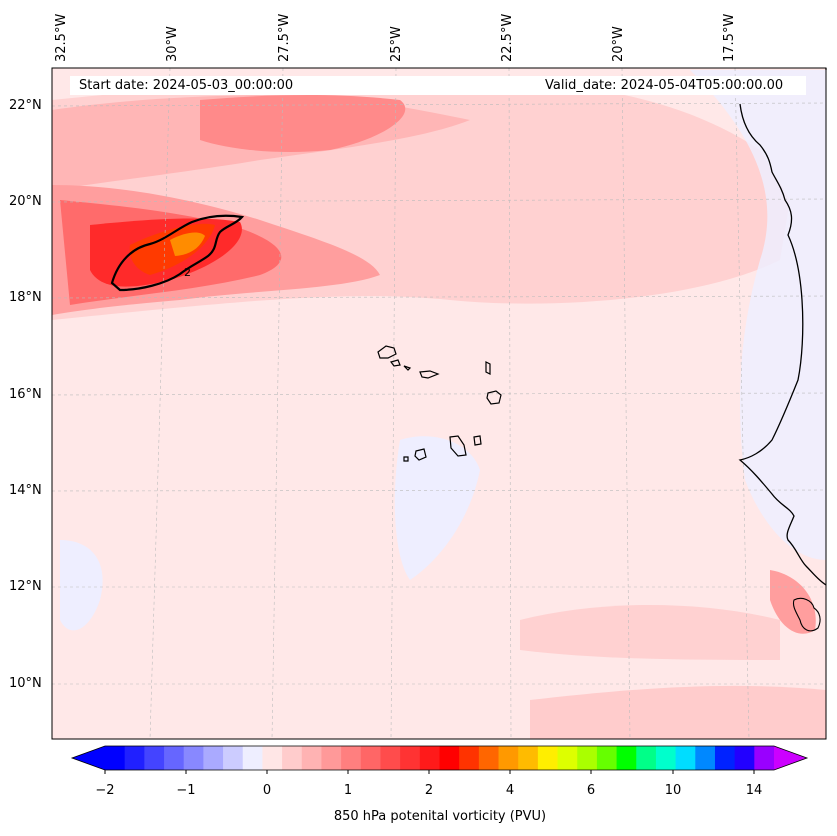 This screenshot has height=836, width=837. Describe the element at coordinates (729, 37) in the screenshot. I see `lon-label: 17.5°W` at that location.